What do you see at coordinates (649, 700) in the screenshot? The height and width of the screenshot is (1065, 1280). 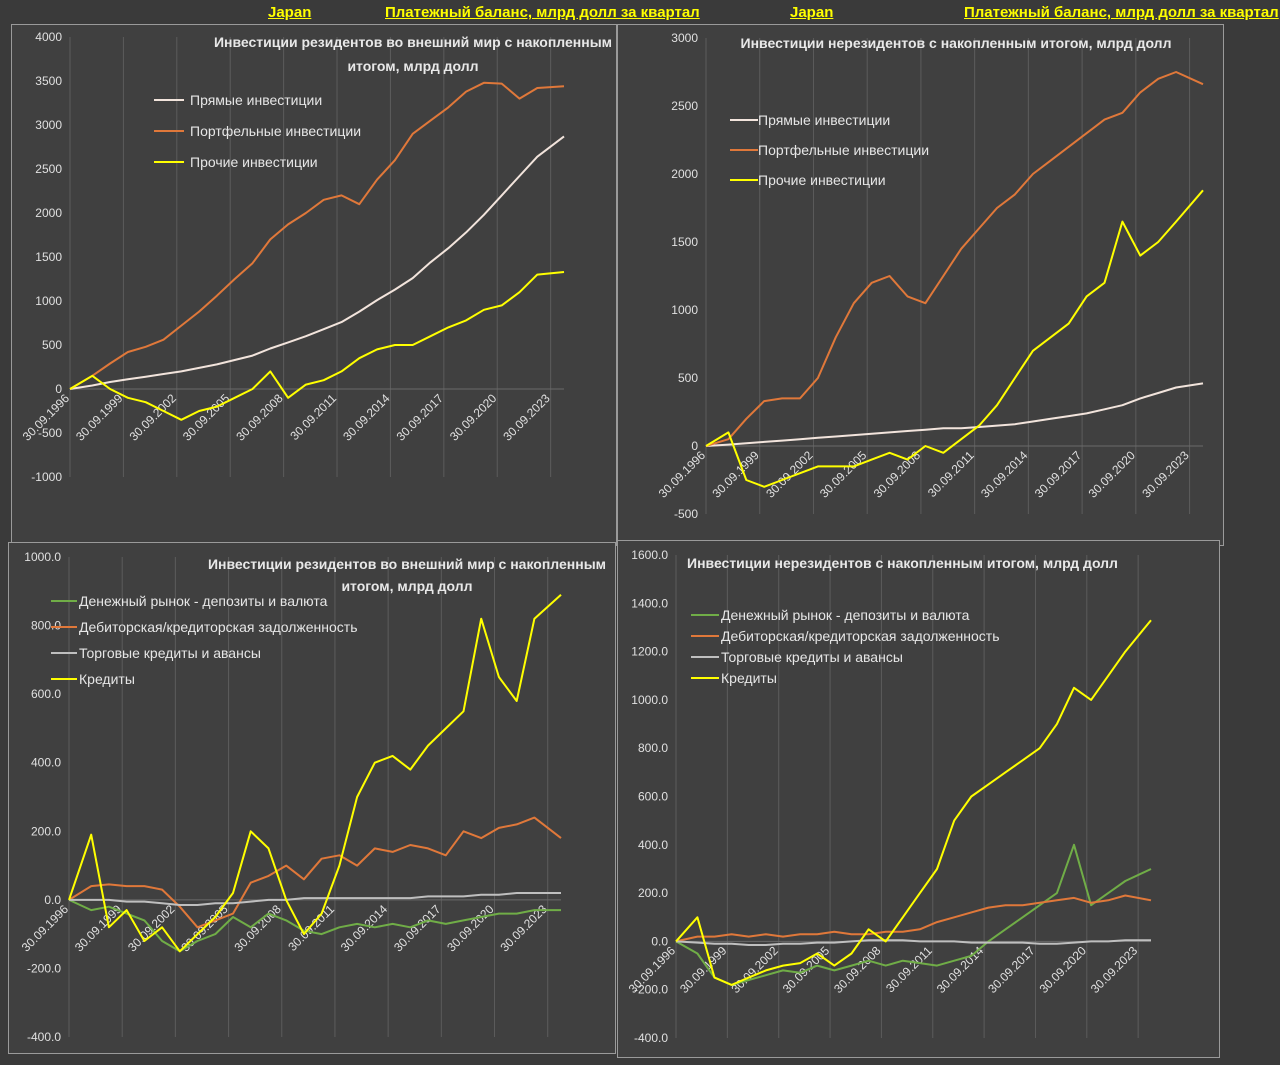 I see `y-tick-label: 1000.0` at bounding box center [649, 700].